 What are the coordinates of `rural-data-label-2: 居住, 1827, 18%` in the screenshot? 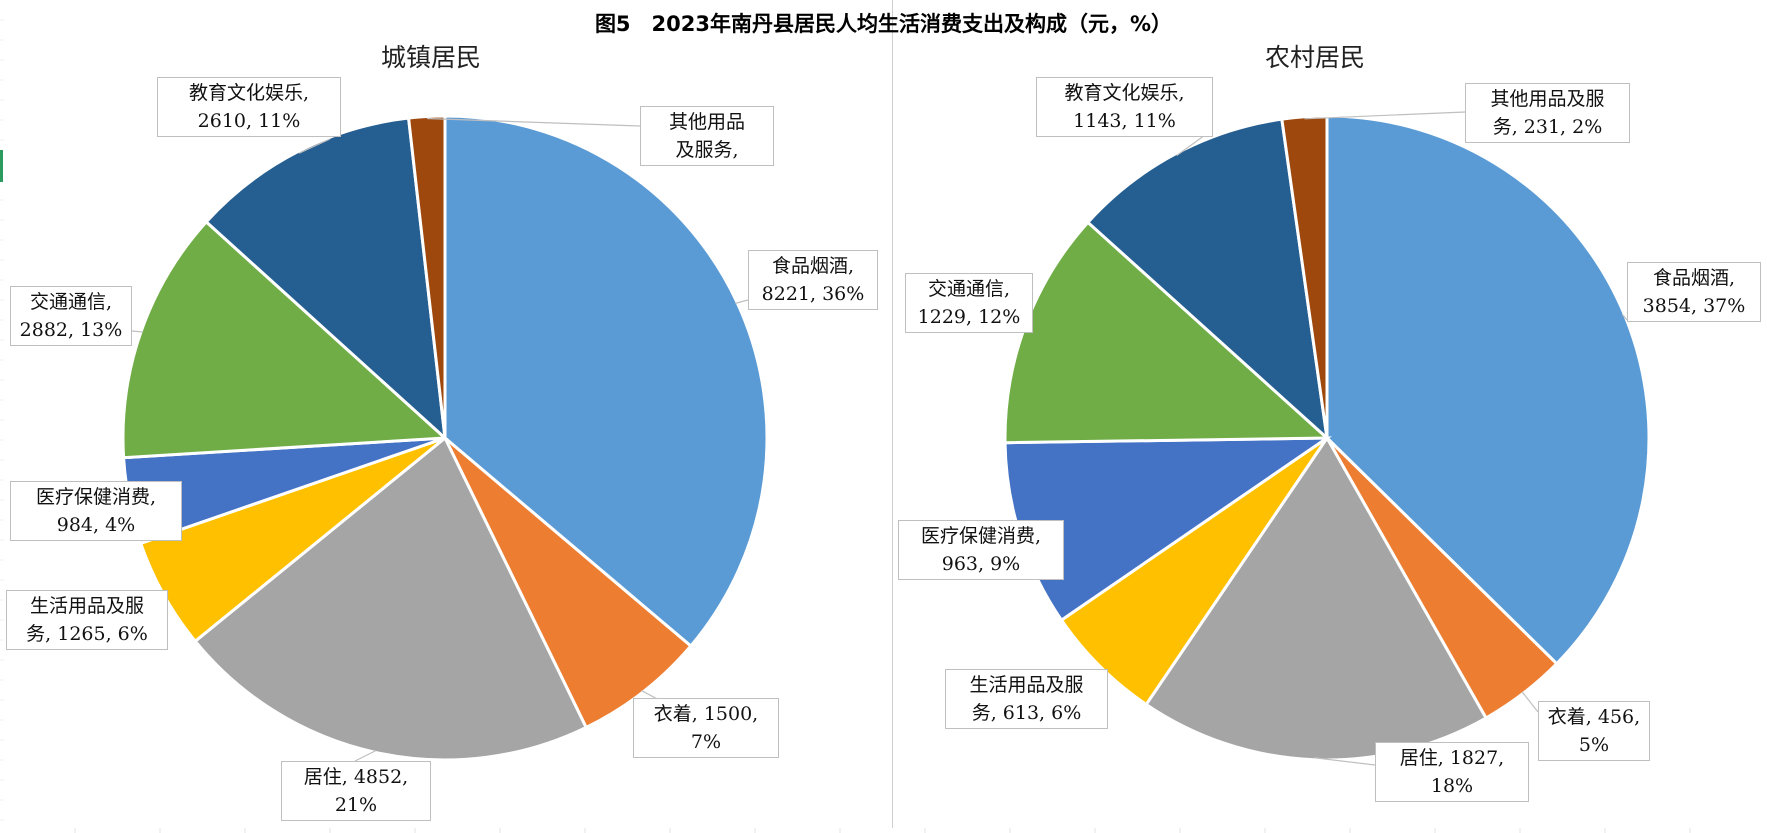 It's located at (1452, 772).